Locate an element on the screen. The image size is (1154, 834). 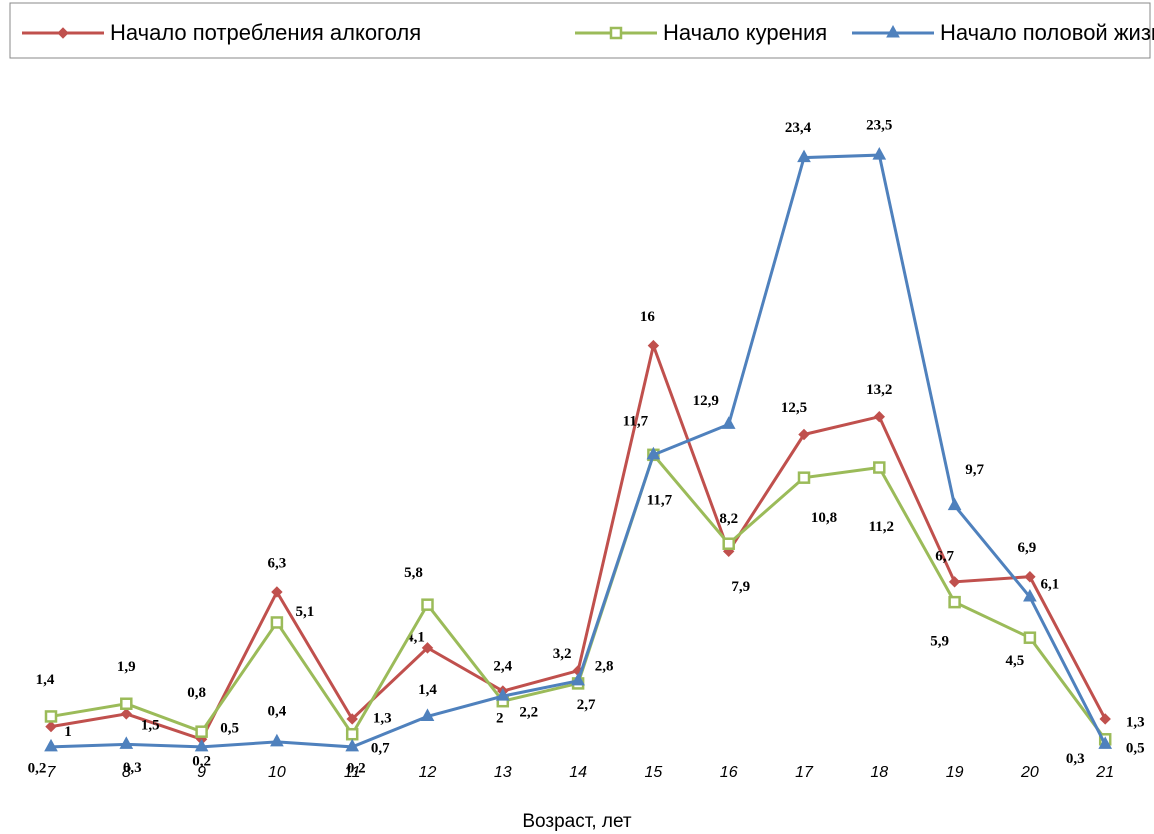
data-label: 0,8 is located at coordinates (196, 693).